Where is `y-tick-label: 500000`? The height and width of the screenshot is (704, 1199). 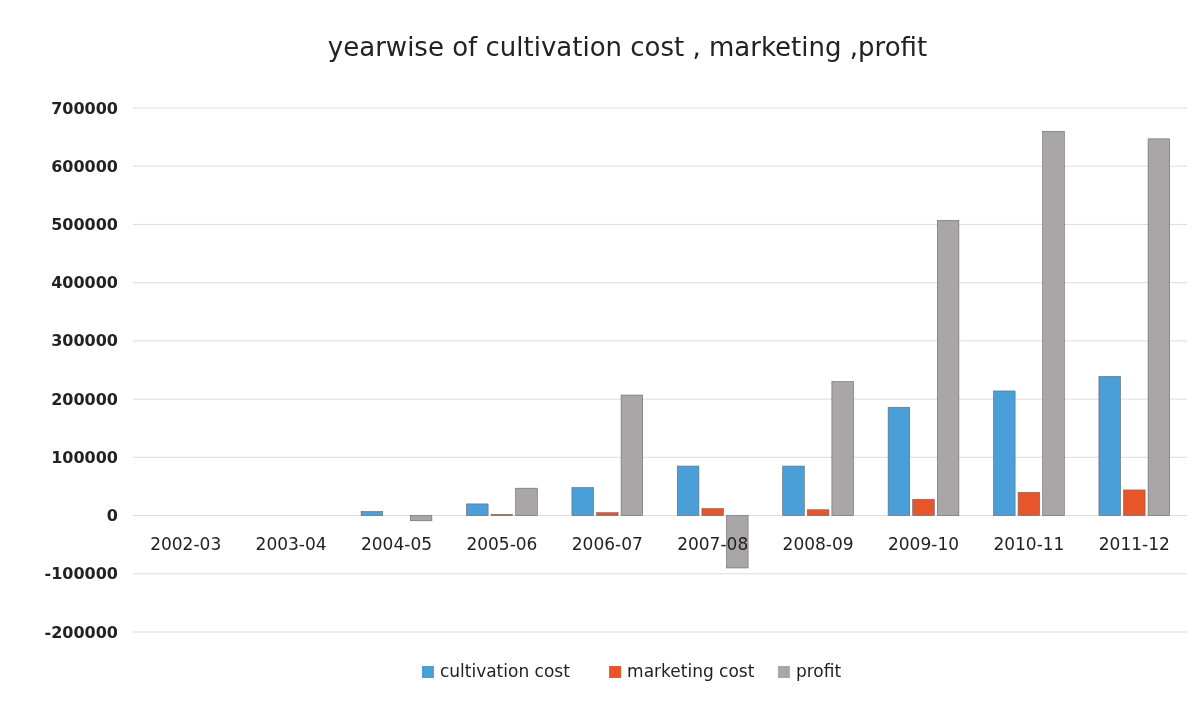 y-tick-label: 500000 is located at coordinates (84, 225).